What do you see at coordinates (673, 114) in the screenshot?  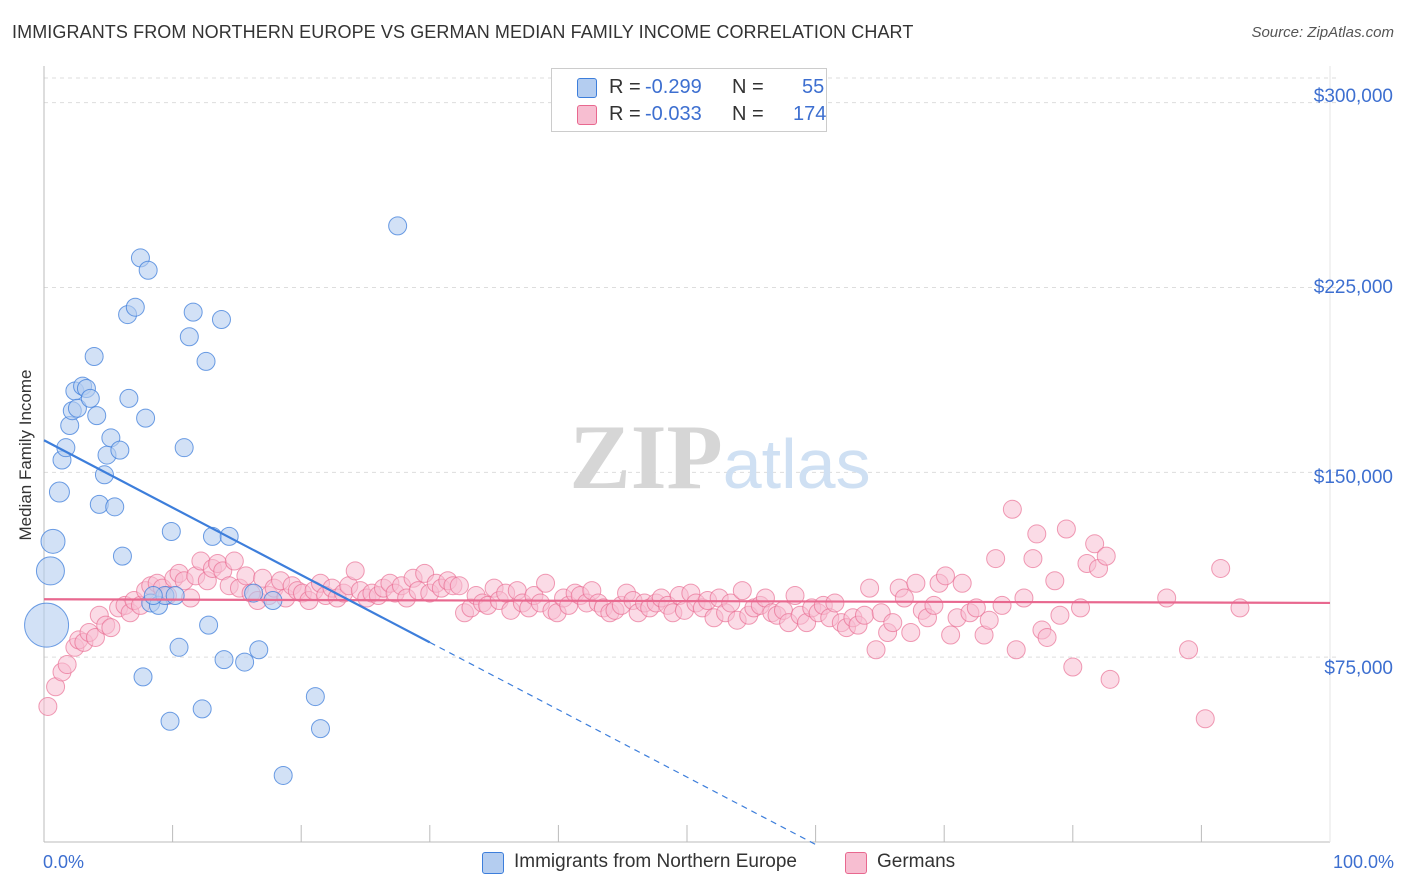 I see `legend-r-value: -0.033` at bounding box center [673, 114].